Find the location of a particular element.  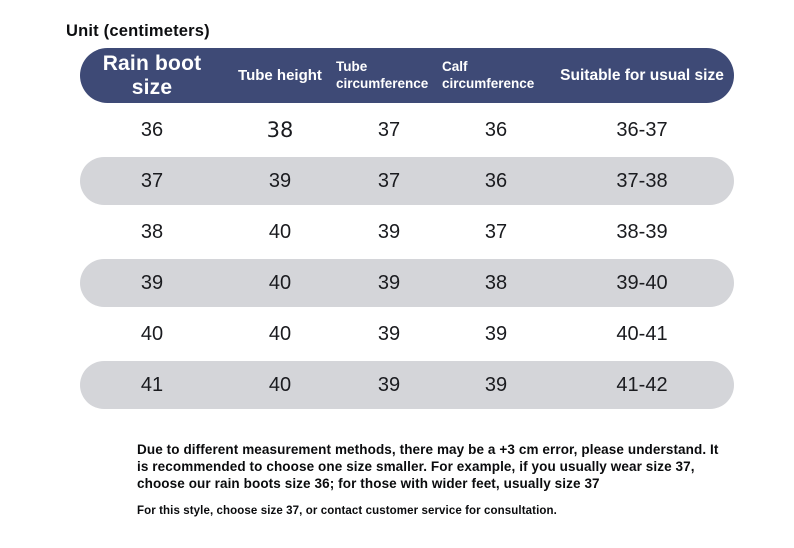

table-cell: 40-41 is located at coordinates (642, 333).